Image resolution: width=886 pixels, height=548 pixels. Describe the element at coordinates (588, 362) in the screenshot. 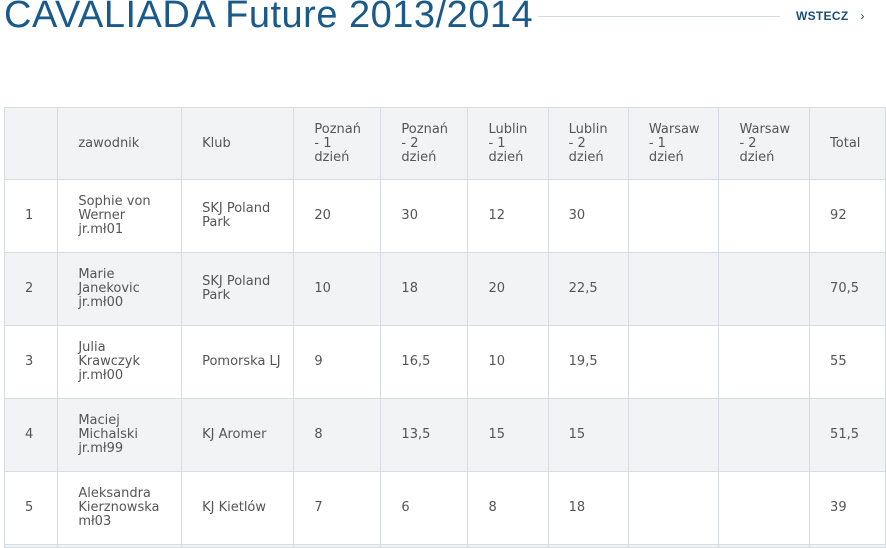

I see `score-cell: 19,5` at that location.